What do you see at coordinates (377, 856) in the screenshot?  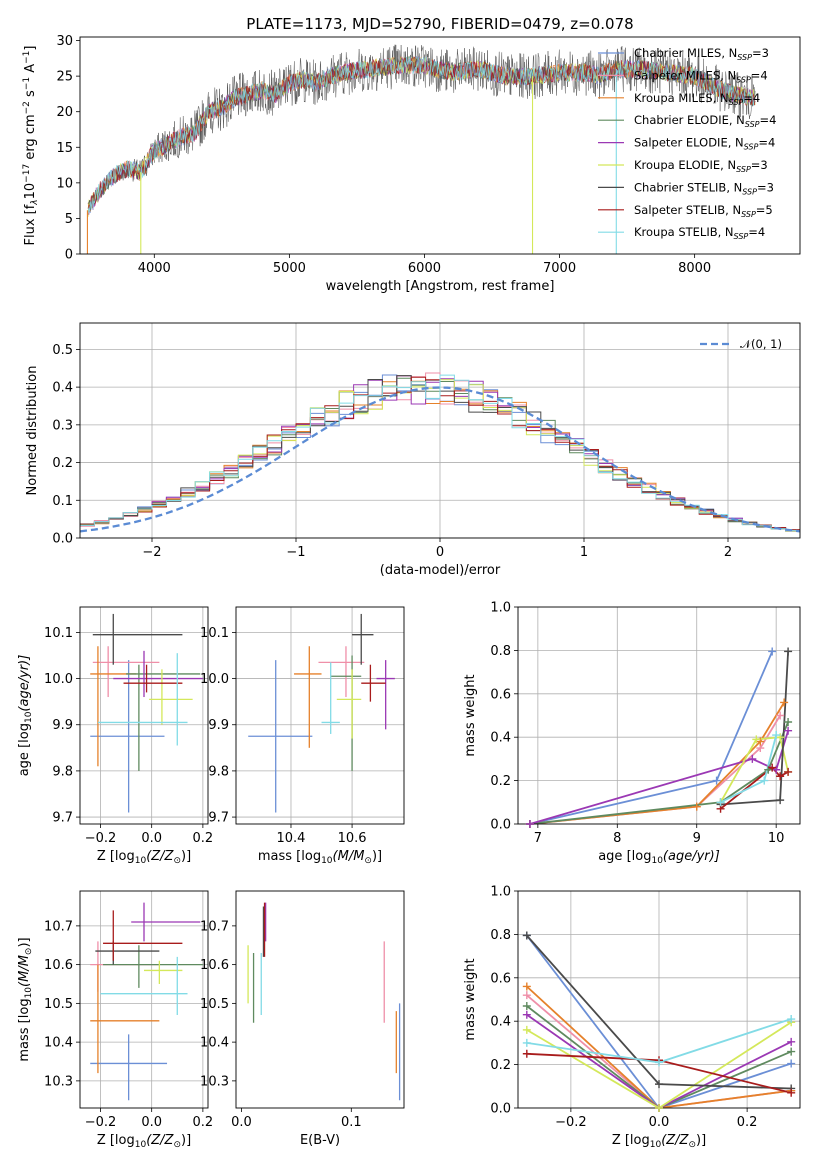 I see `x-axis-label-part: )]` at bounding box center [377, 856].